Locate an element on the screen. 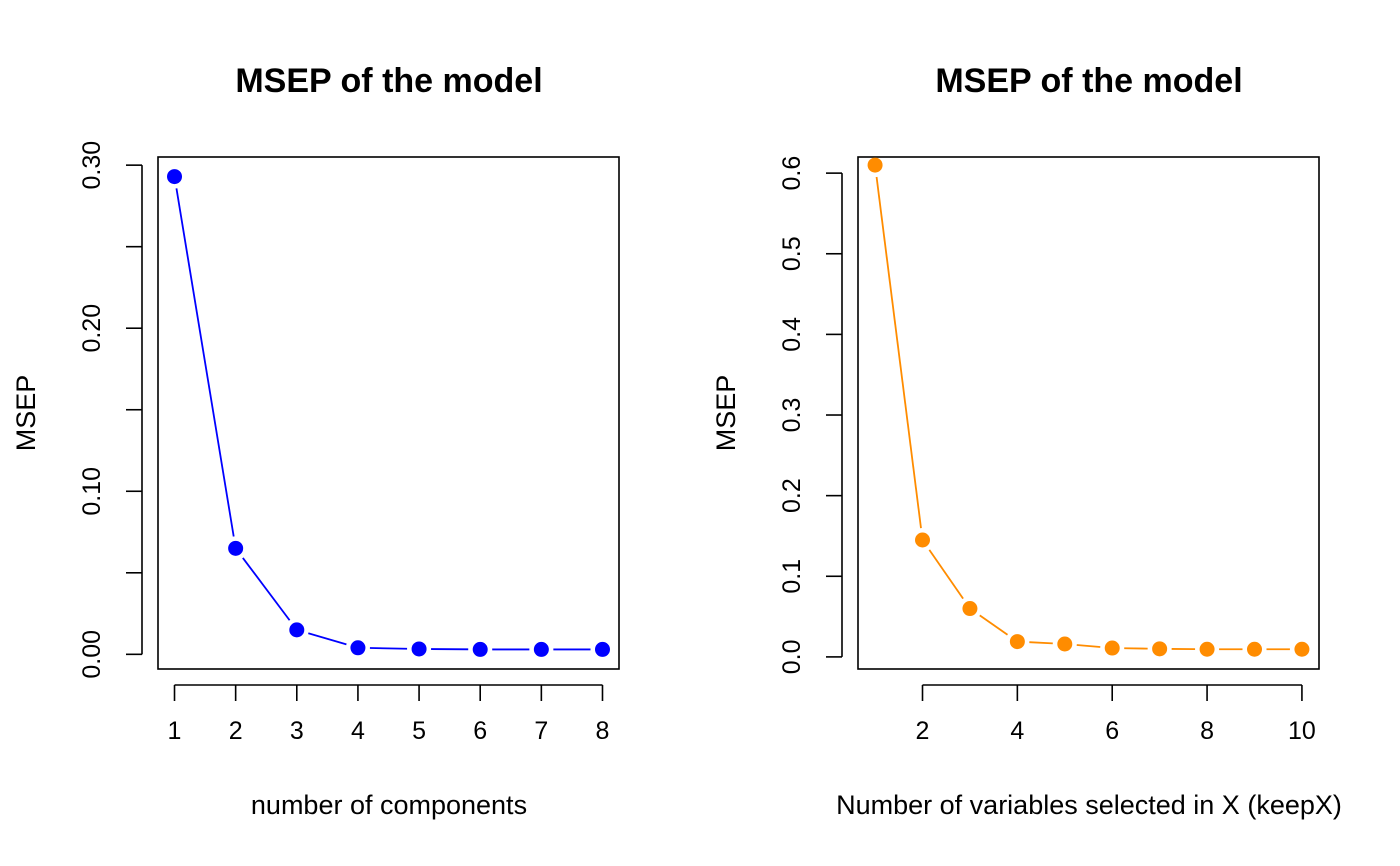 This screenshot has height=866, width=1400. x-tick-label: 3 is located at coordinates (297, 731).